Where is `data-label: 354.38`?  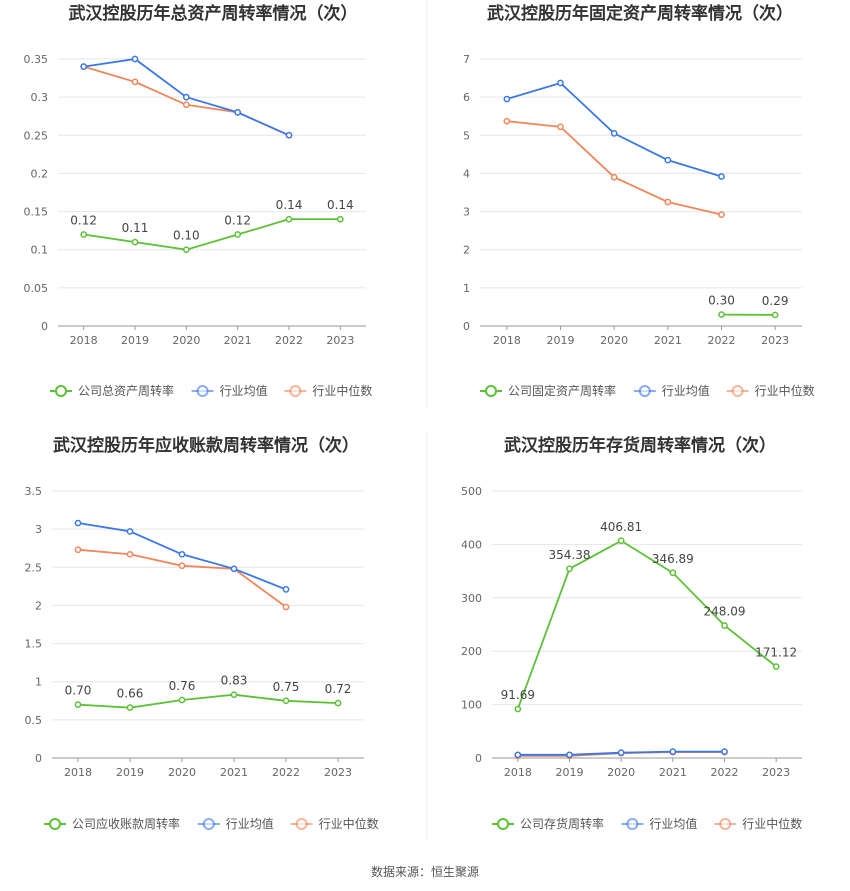 data-label: 354.38 is located at coordinates (570, 555).